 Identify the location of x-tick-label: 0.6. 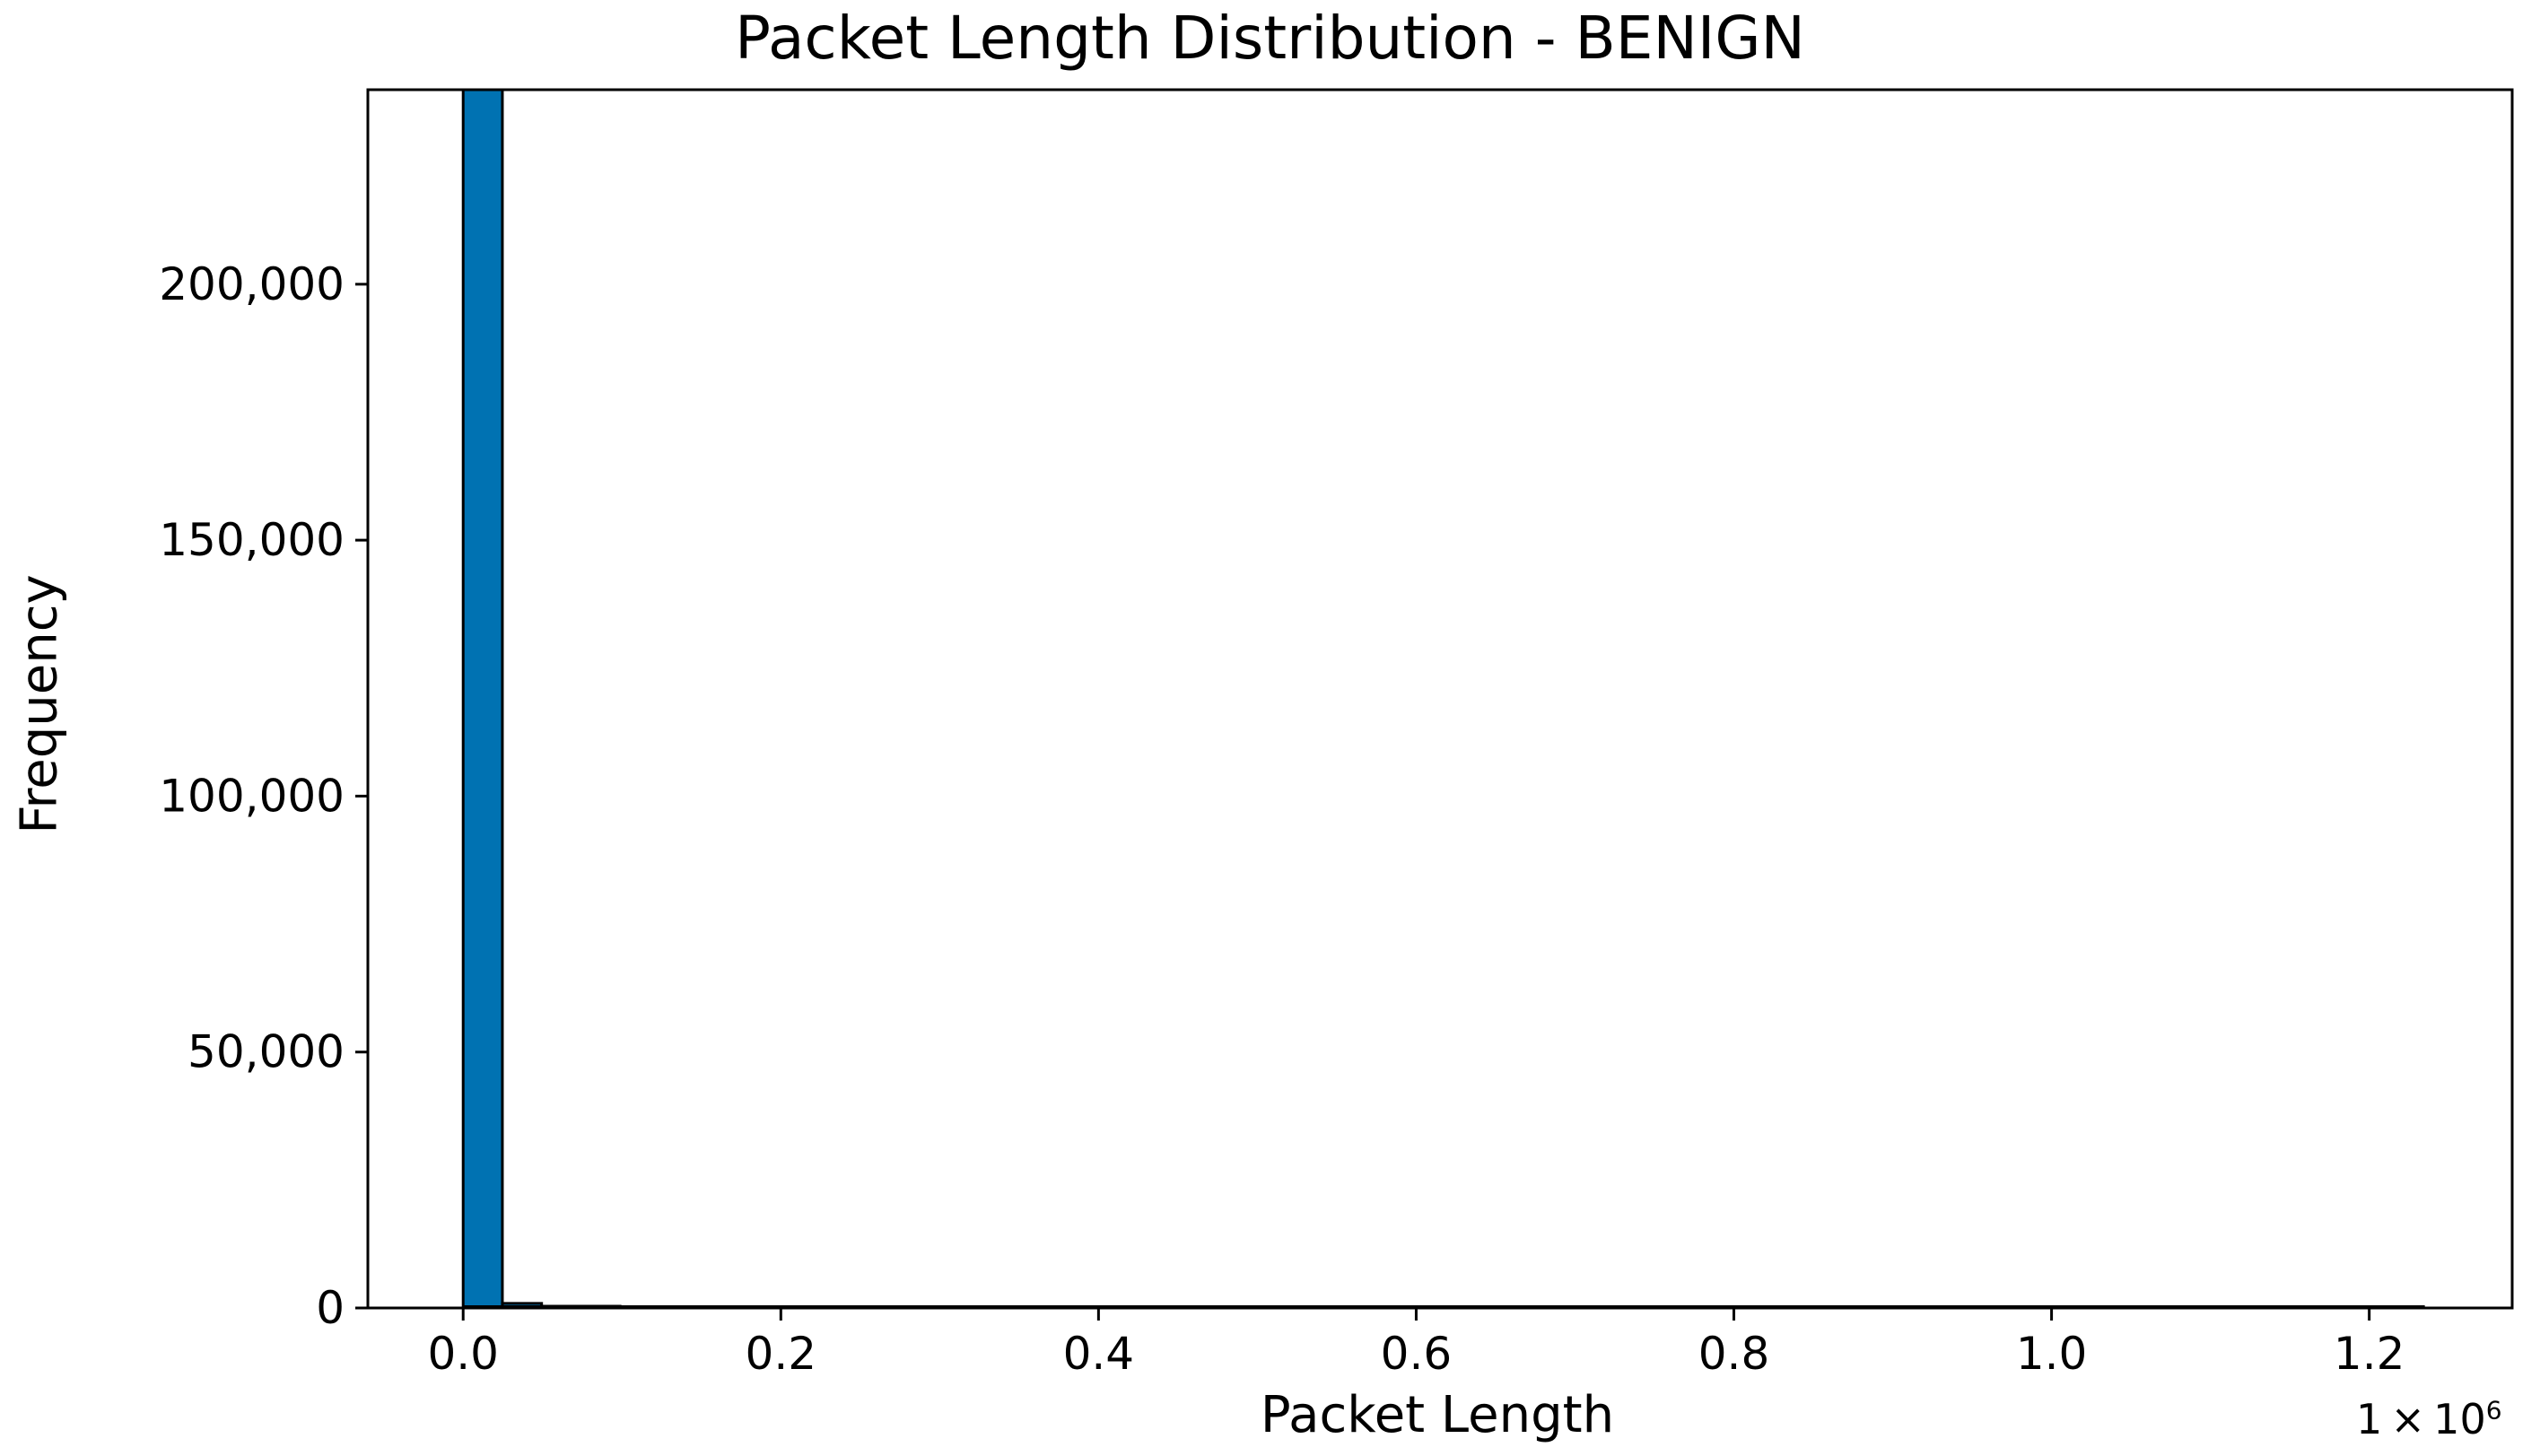
(1417, 1354).